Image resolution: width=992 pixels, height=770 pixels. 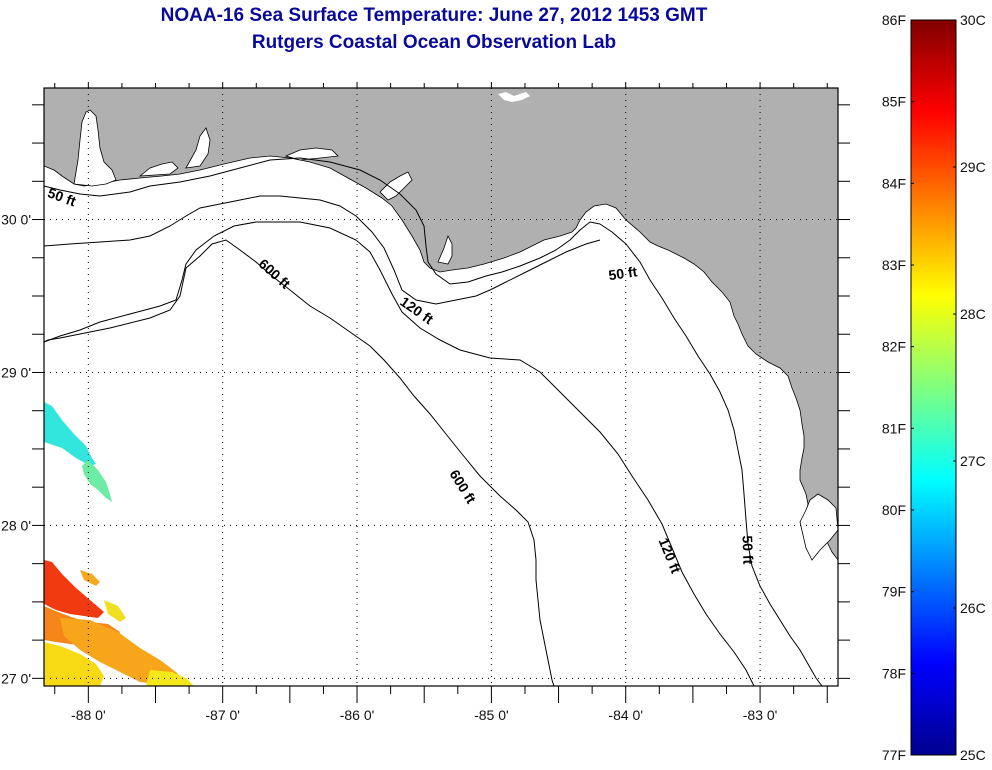 I want to click on colorbar, so click(x=933, y=387).